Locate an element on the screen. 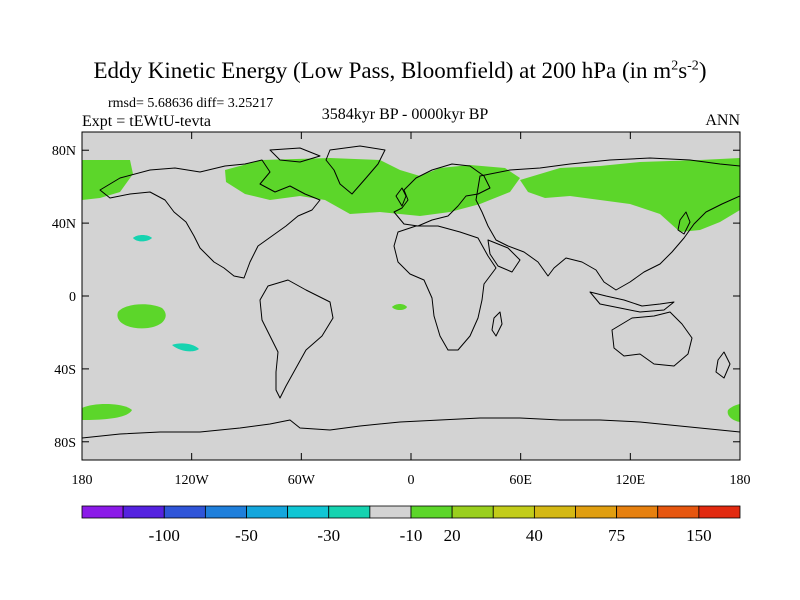  colorbar-label: 20 is located at coordinates (452, 535).